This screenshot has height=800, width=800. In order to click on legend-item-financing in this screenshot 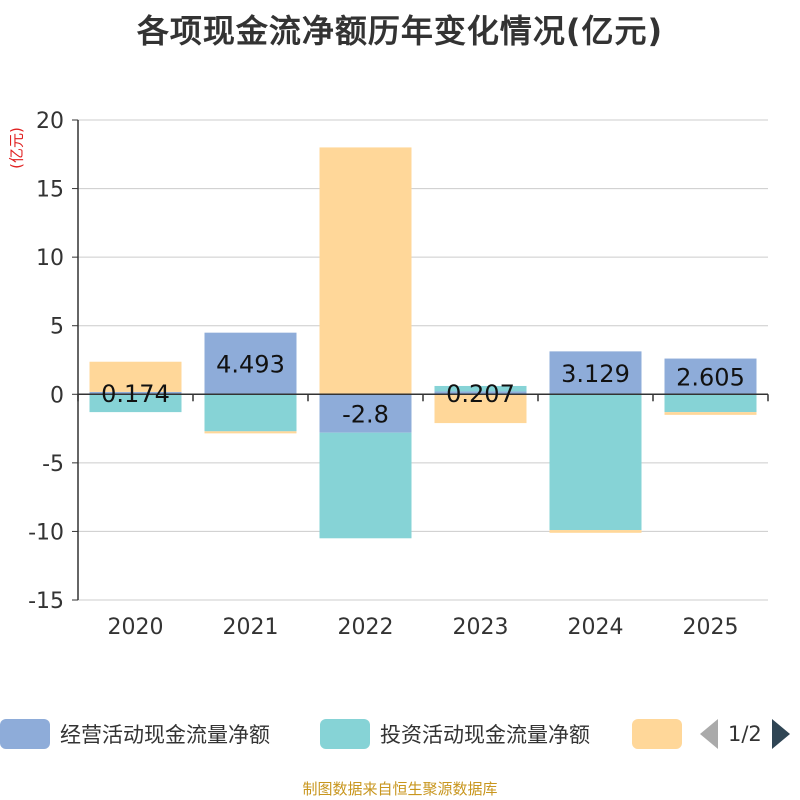, I will do `click(662, 734)`.